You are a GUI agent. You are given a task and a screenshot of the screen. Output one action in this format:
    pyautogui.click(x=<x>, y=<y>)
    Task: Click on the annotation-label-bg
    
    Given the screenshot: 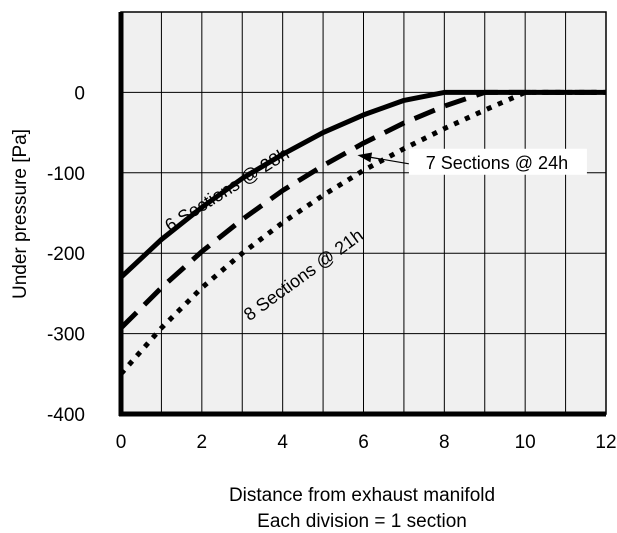 What is the action you would take?
    pyautogui.click(x=497, y=161)
    